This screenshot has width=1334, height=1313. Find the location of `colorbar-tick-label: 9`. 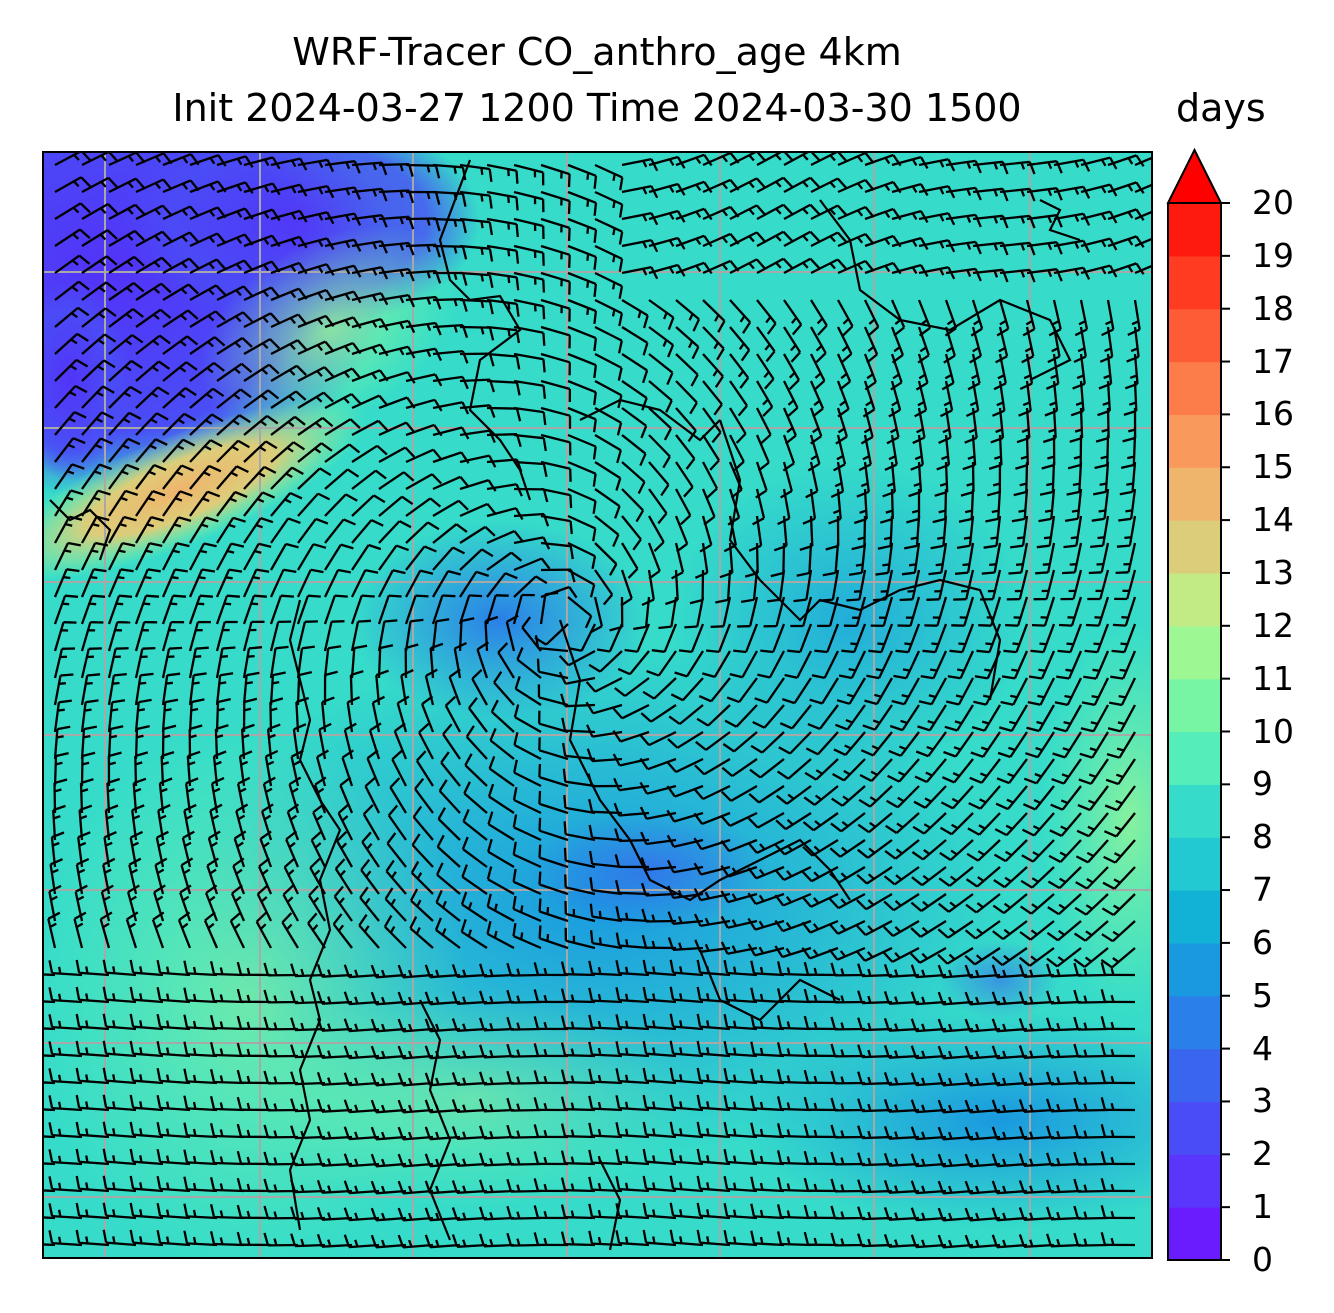

colorbar-tick-label: 9 is located at coordinates (1262, 784).